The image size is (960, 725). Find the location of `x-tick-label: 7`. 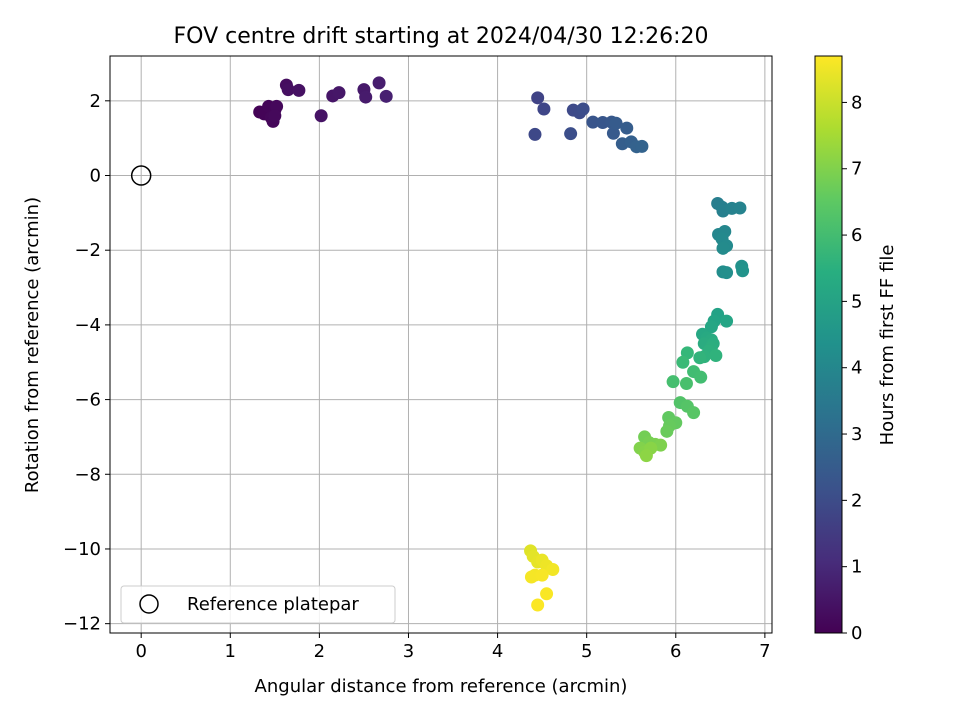

x-tick-label: 7 is located at coordinates (764, 651).